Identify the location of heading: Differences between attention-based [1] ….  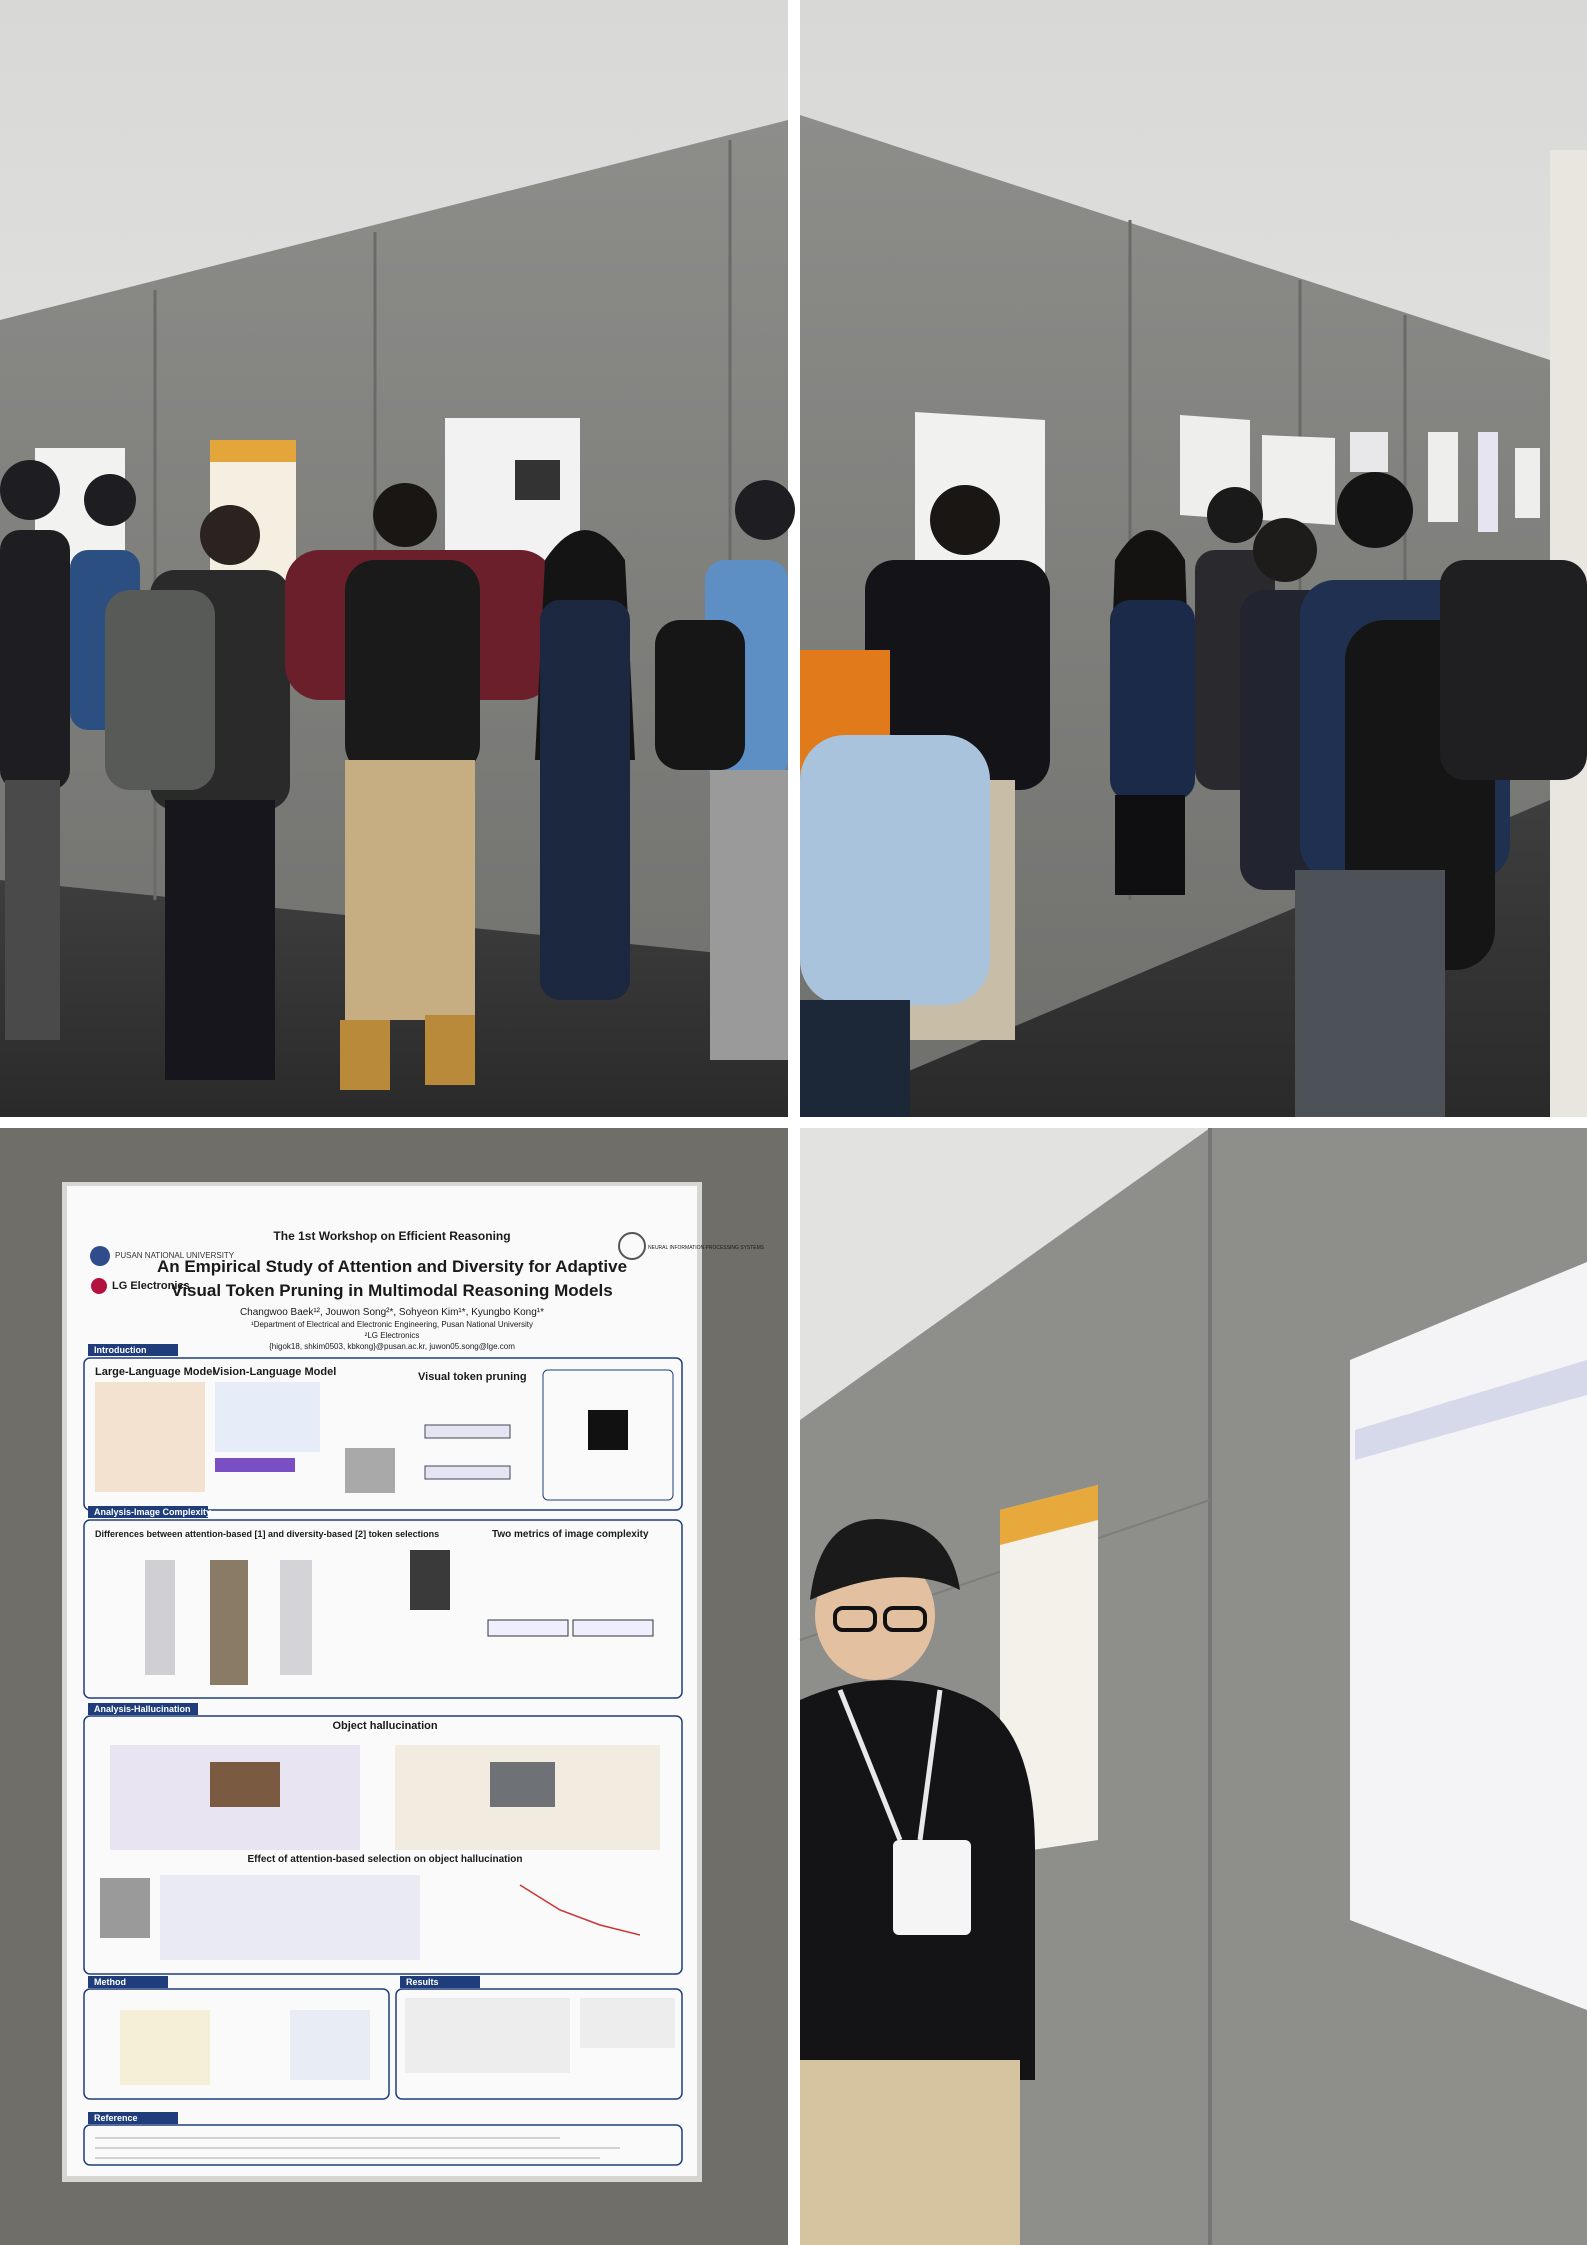
(267, 1534).